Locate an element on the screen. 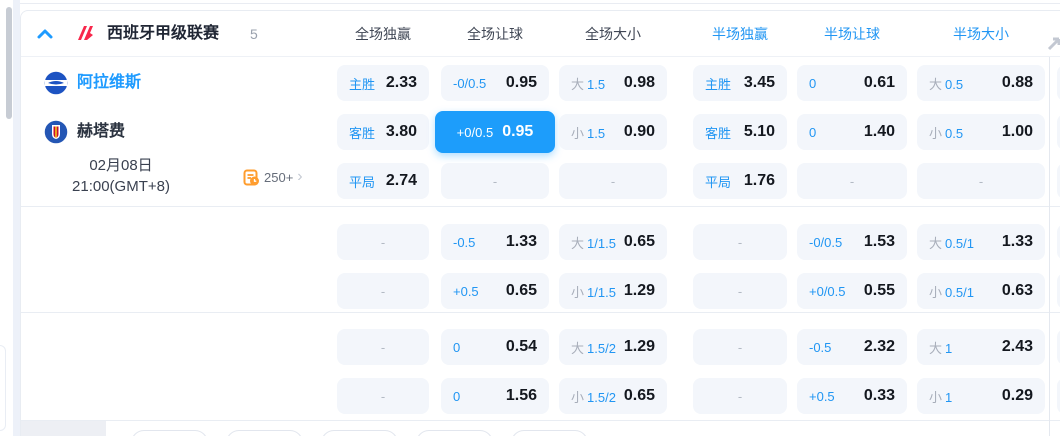 The width and height of the screenshot is (1060, 436). odds-value: 1.33 is located at coordinates (1017, 241).